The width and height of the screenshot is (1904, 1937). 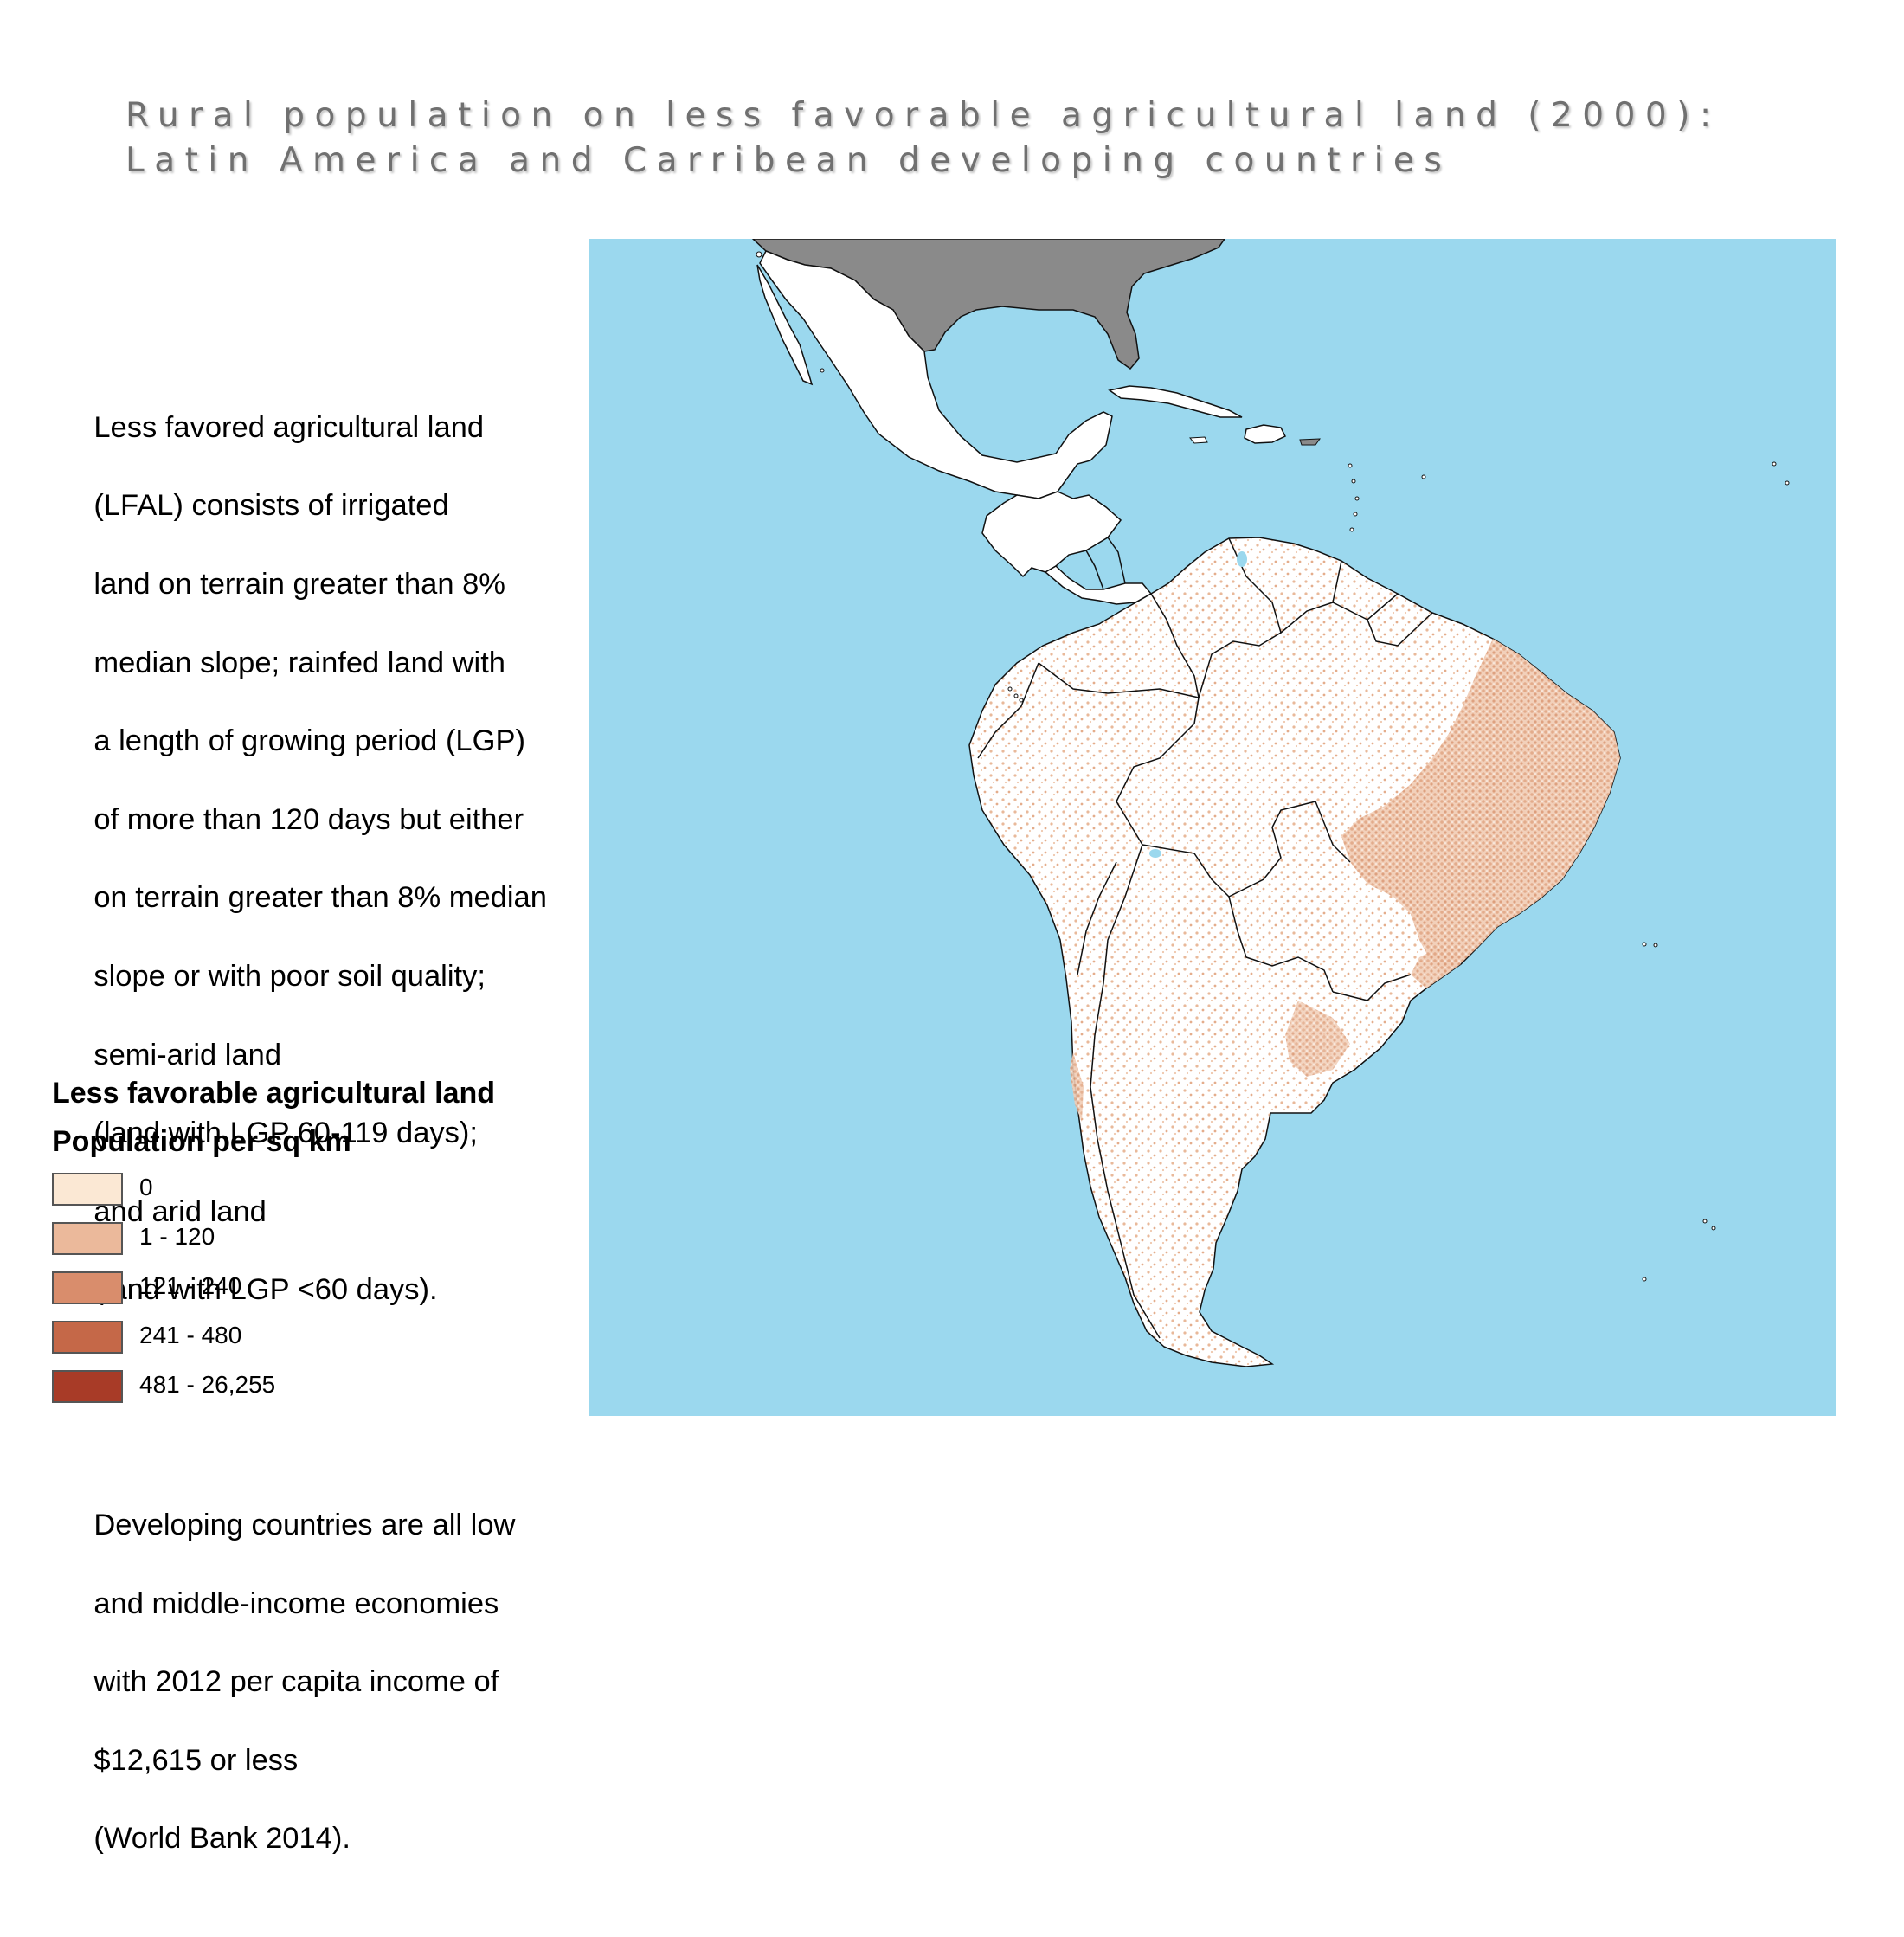 I want to click on legend-subtitle: Population per sq km, so click(x=201, y=1141).